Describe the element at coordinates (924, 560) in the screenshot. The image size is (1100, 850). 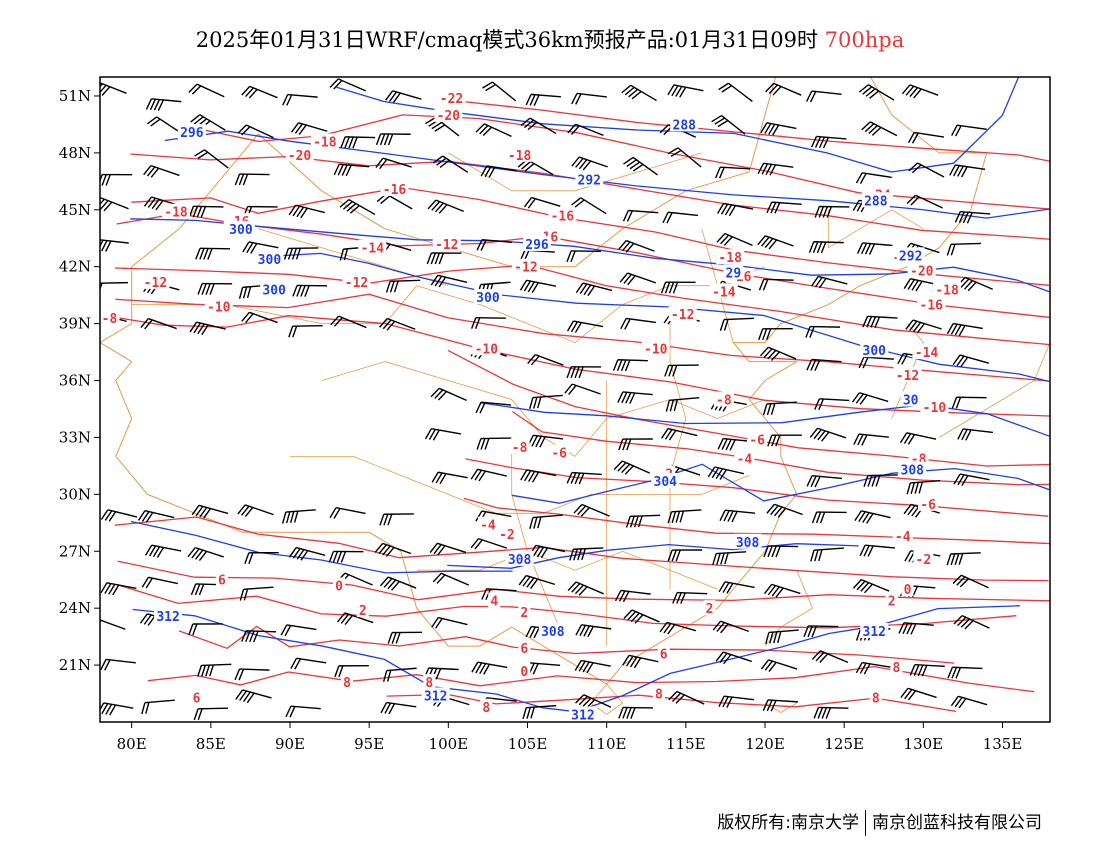
I see `temperature-label: -2` at that location.